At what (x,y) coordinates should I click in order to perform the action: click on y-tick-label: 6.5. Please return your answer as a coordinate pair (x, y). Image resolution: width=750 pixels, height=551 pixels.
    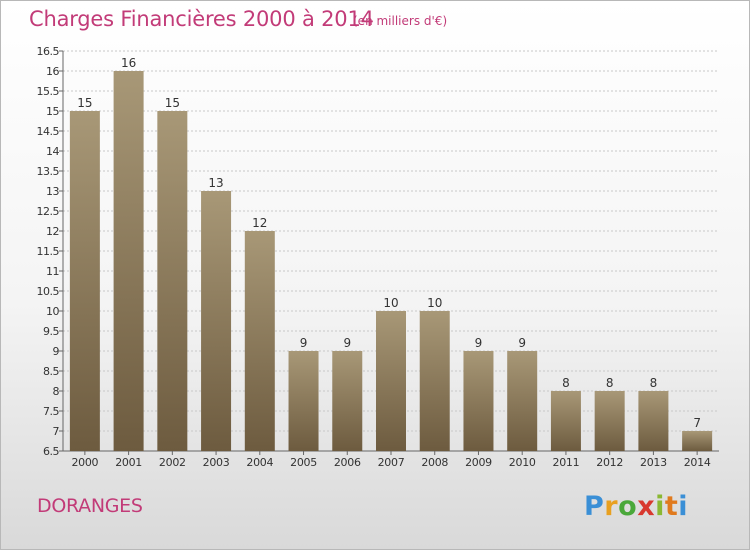
    Looking at the image, I should click on (51, 451).